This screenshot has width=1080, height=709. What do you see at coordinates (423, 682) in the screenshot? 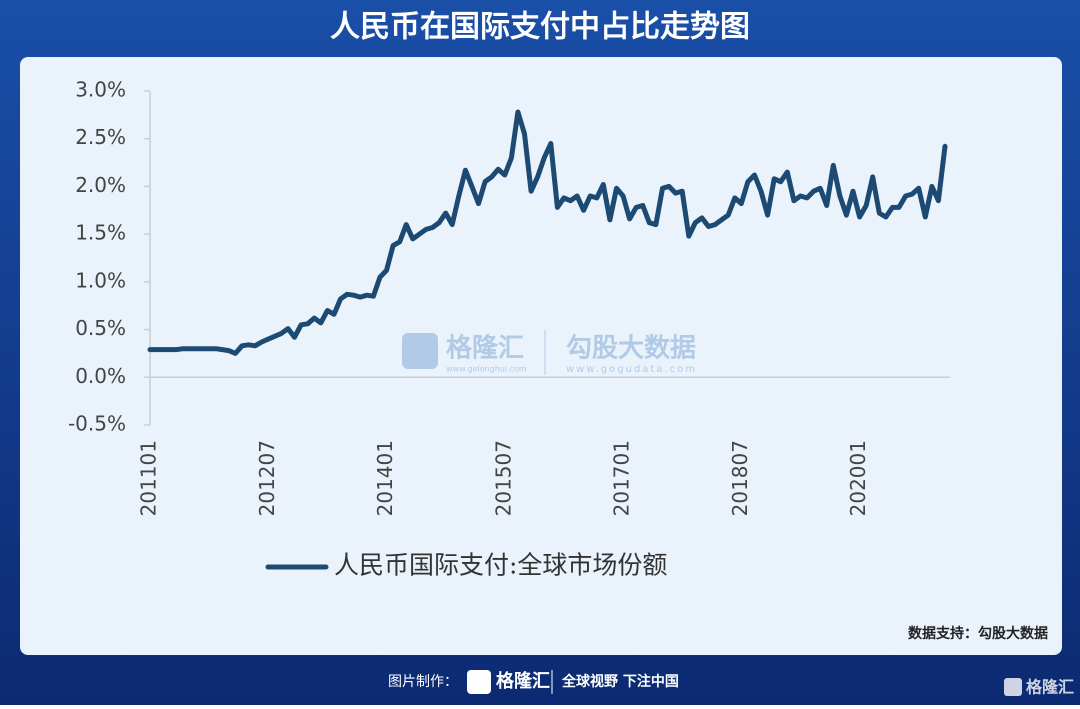
I see `footer-made-by: 图片制作：` at bounding box center [423, 682].